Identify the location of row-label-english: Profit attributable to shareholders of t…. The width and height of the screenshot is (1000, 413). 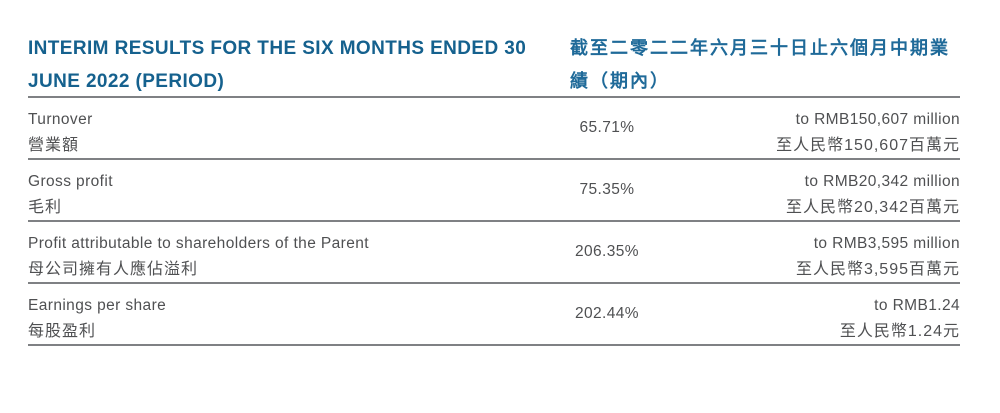
(198, 243).